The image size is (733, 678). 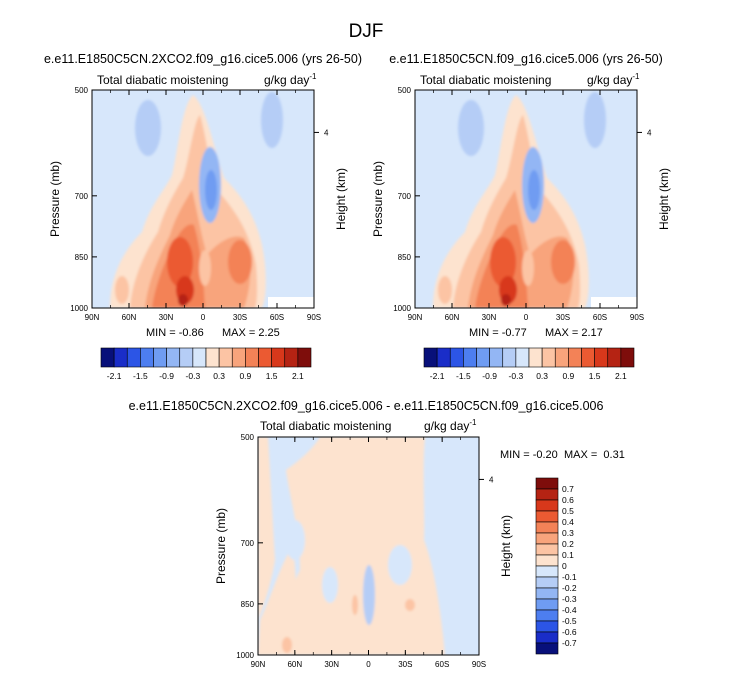 What do you see at coordinates (569, 588) in the screenshot?
I see `colorbar-label: -0.2` at bounding box center [569, 588].